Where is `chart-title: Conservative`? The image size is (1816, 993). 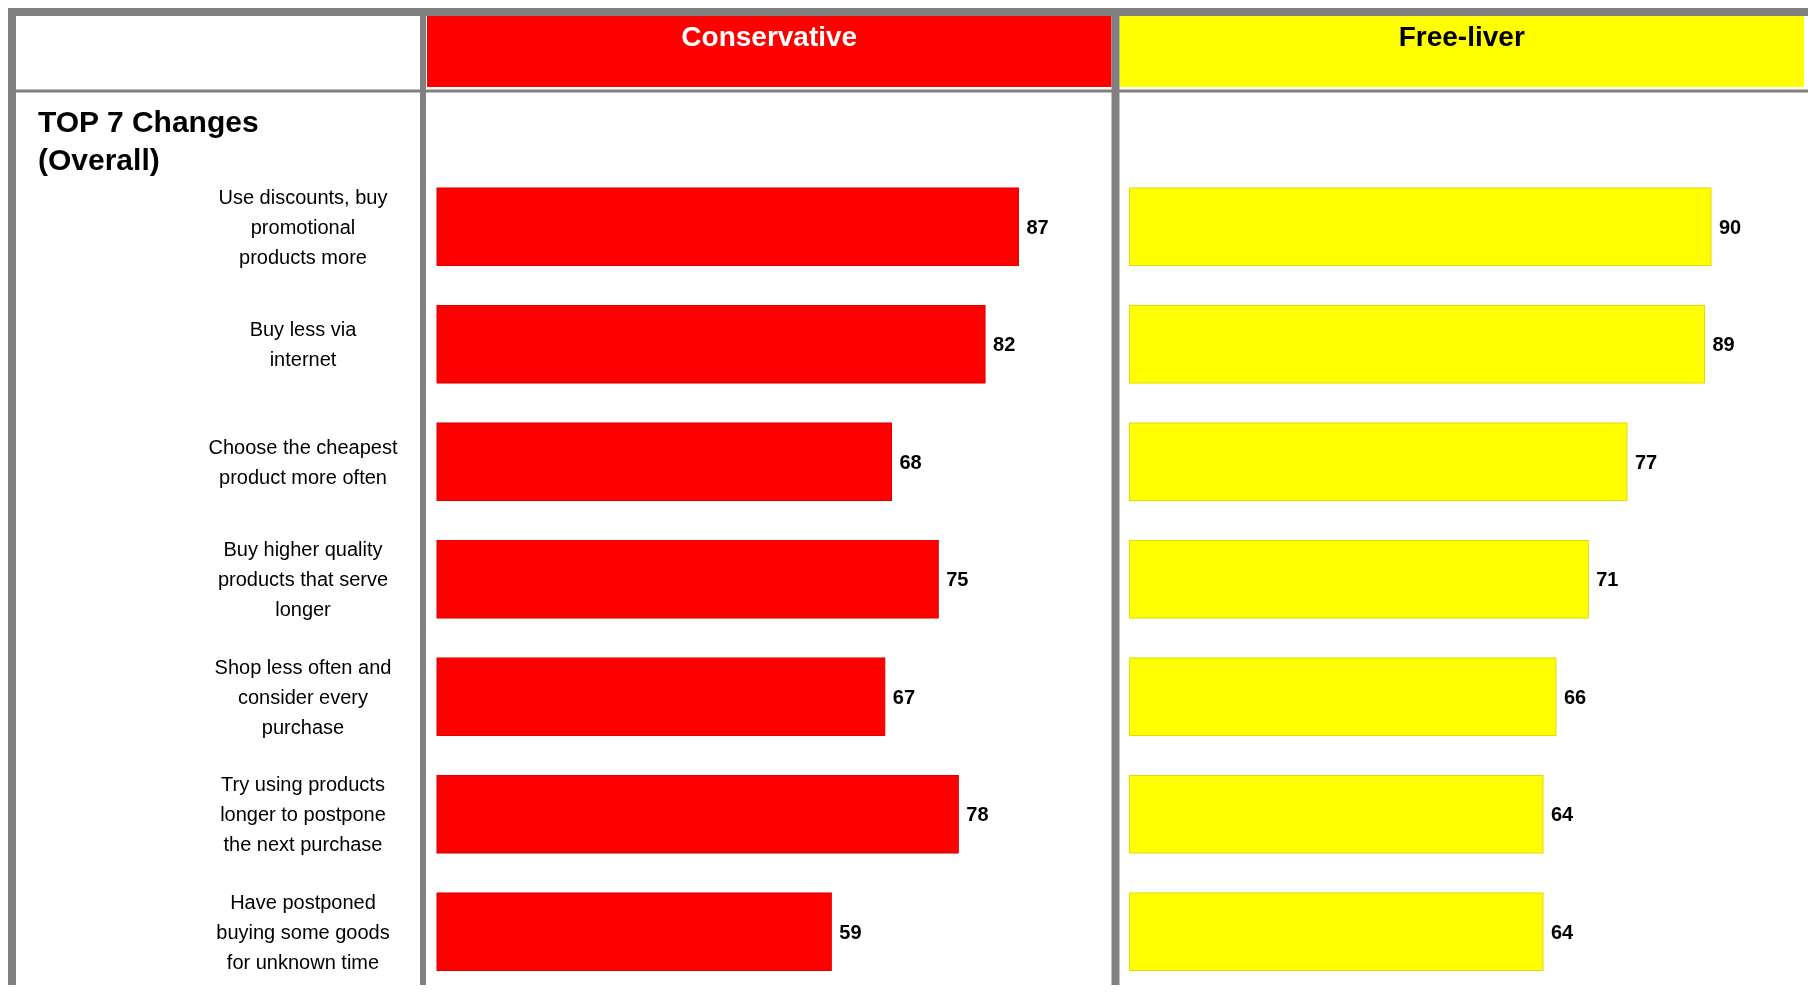 chart-title: Conservative is located at coordinates (769, 36).